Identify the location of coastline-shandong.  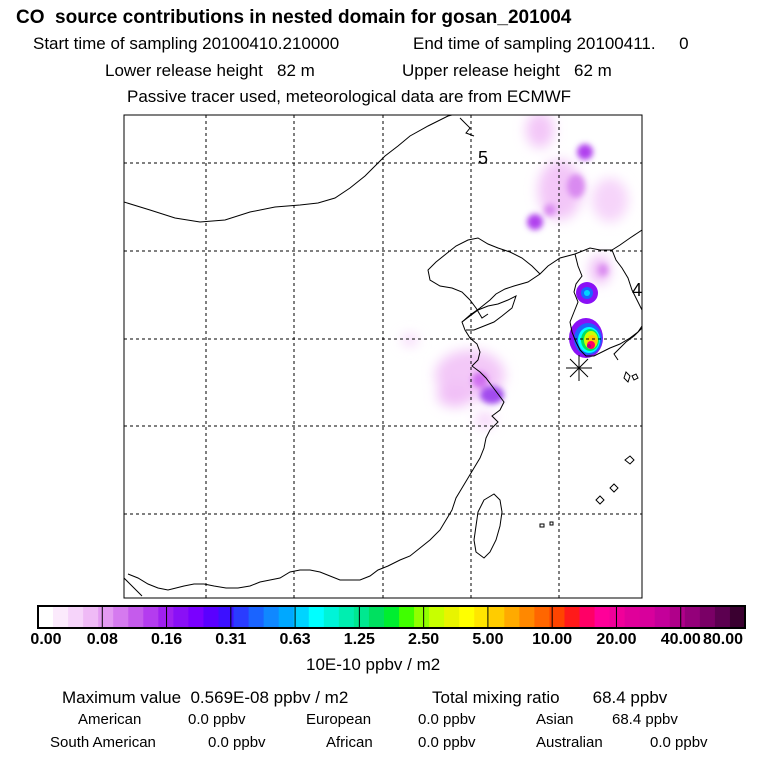
(489, 313).